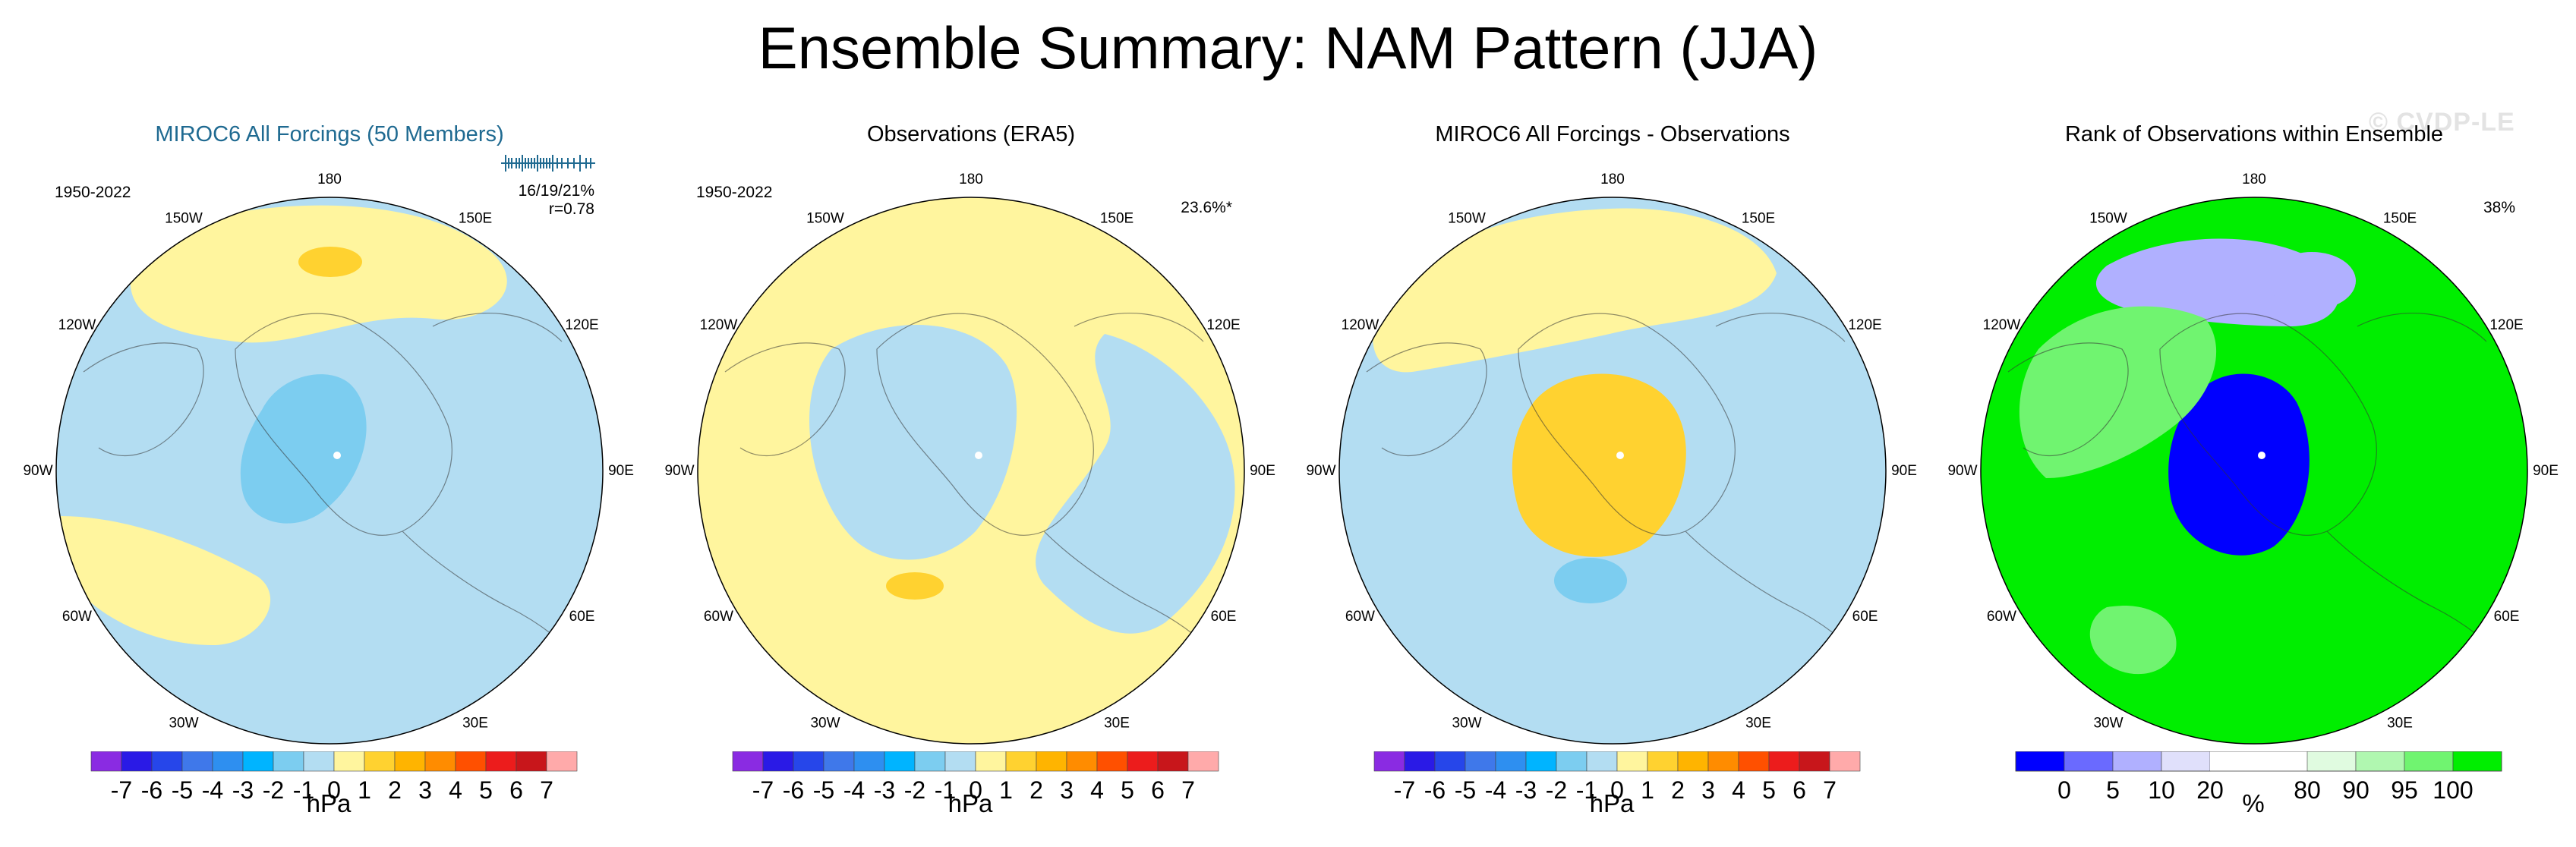 This screenshot has height=847, width=2576. Describe the element at coordinates (971, 134) in the screenshot. I see `panel-title: Observations (ERA5)` at that location.